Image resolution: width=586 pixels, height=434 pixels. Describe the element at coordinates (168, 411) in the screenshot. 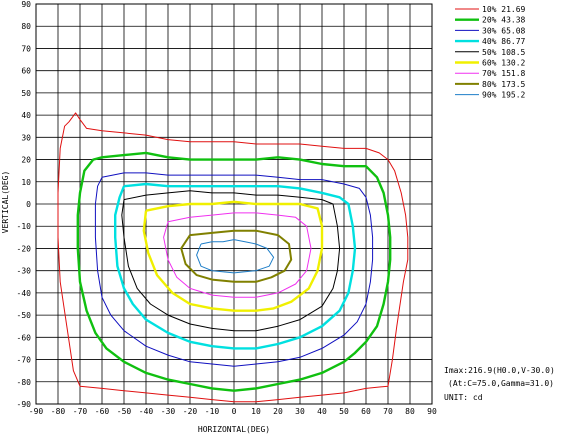

I see `x-tick-label: -30` at that location.